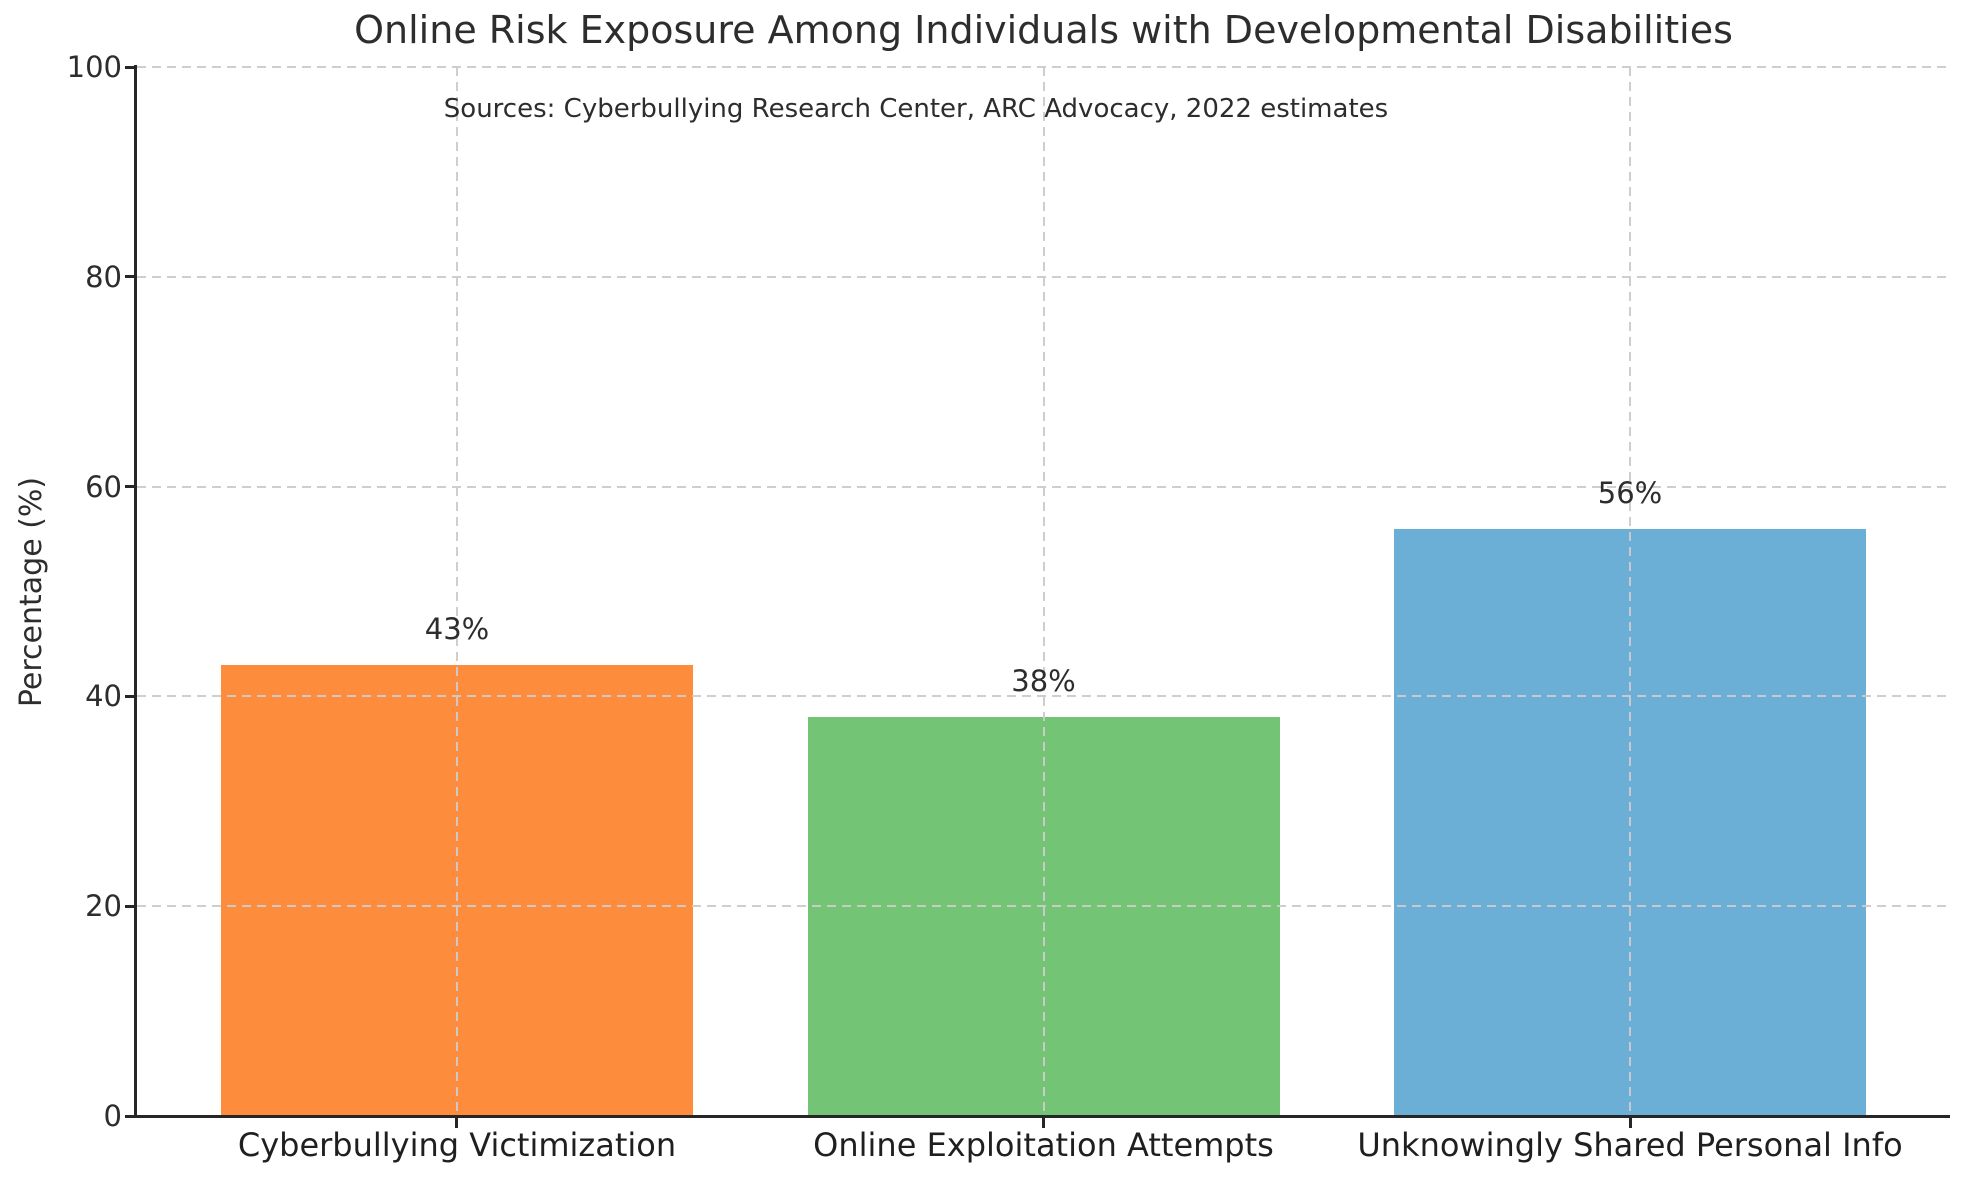 Image resolution: width=1967 pixels, height=1180 pixels. What do you see at coordinates (1043, 1145) in the screenshot?
I see `x-tick-label-2: Online Exploitation Attempts` at bounding box center [1043, 1145].